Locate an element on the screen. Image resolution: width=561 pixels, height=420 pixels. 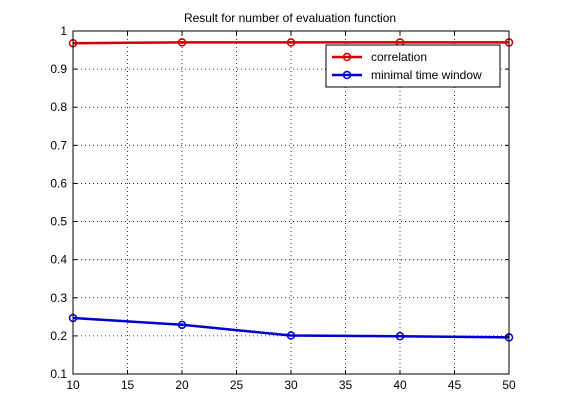
y-tick-label: 0.2 is located at coordinates (58, 336).